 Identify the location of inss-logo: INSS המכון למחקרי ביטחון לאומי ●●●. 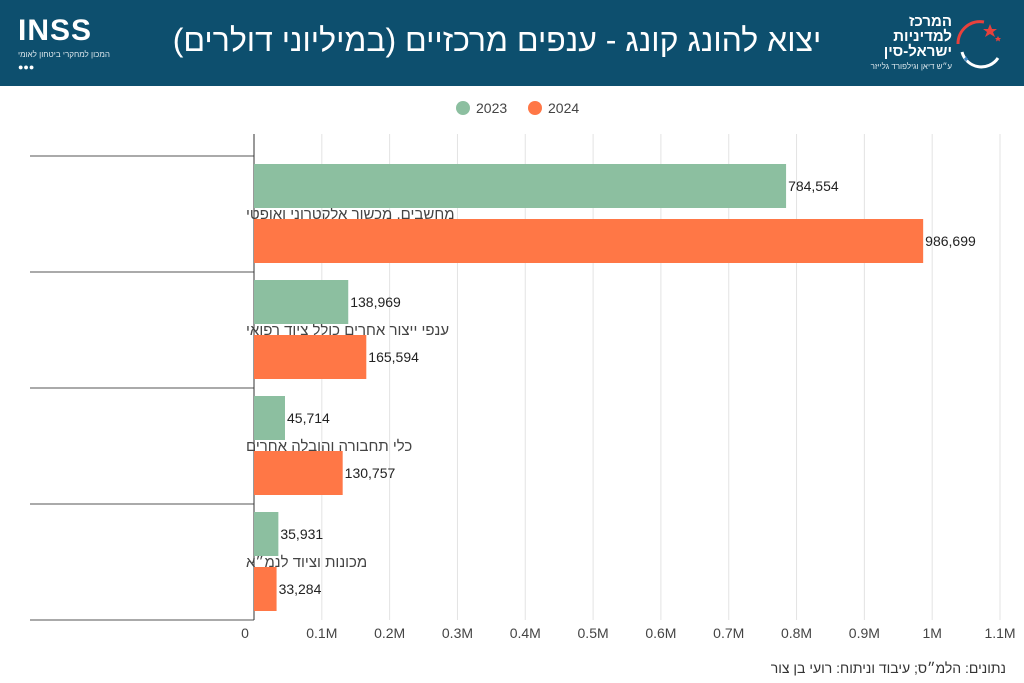
(73, 44).